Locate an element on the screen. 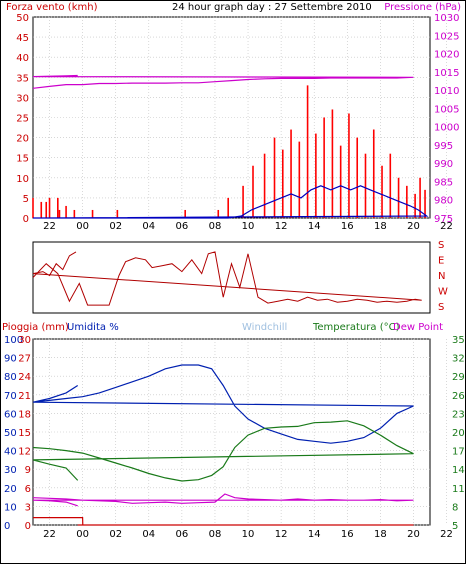 The width and height of the screenshot is (468, 566). wind-tick-label: 5 is located at coordinates (26, 199).